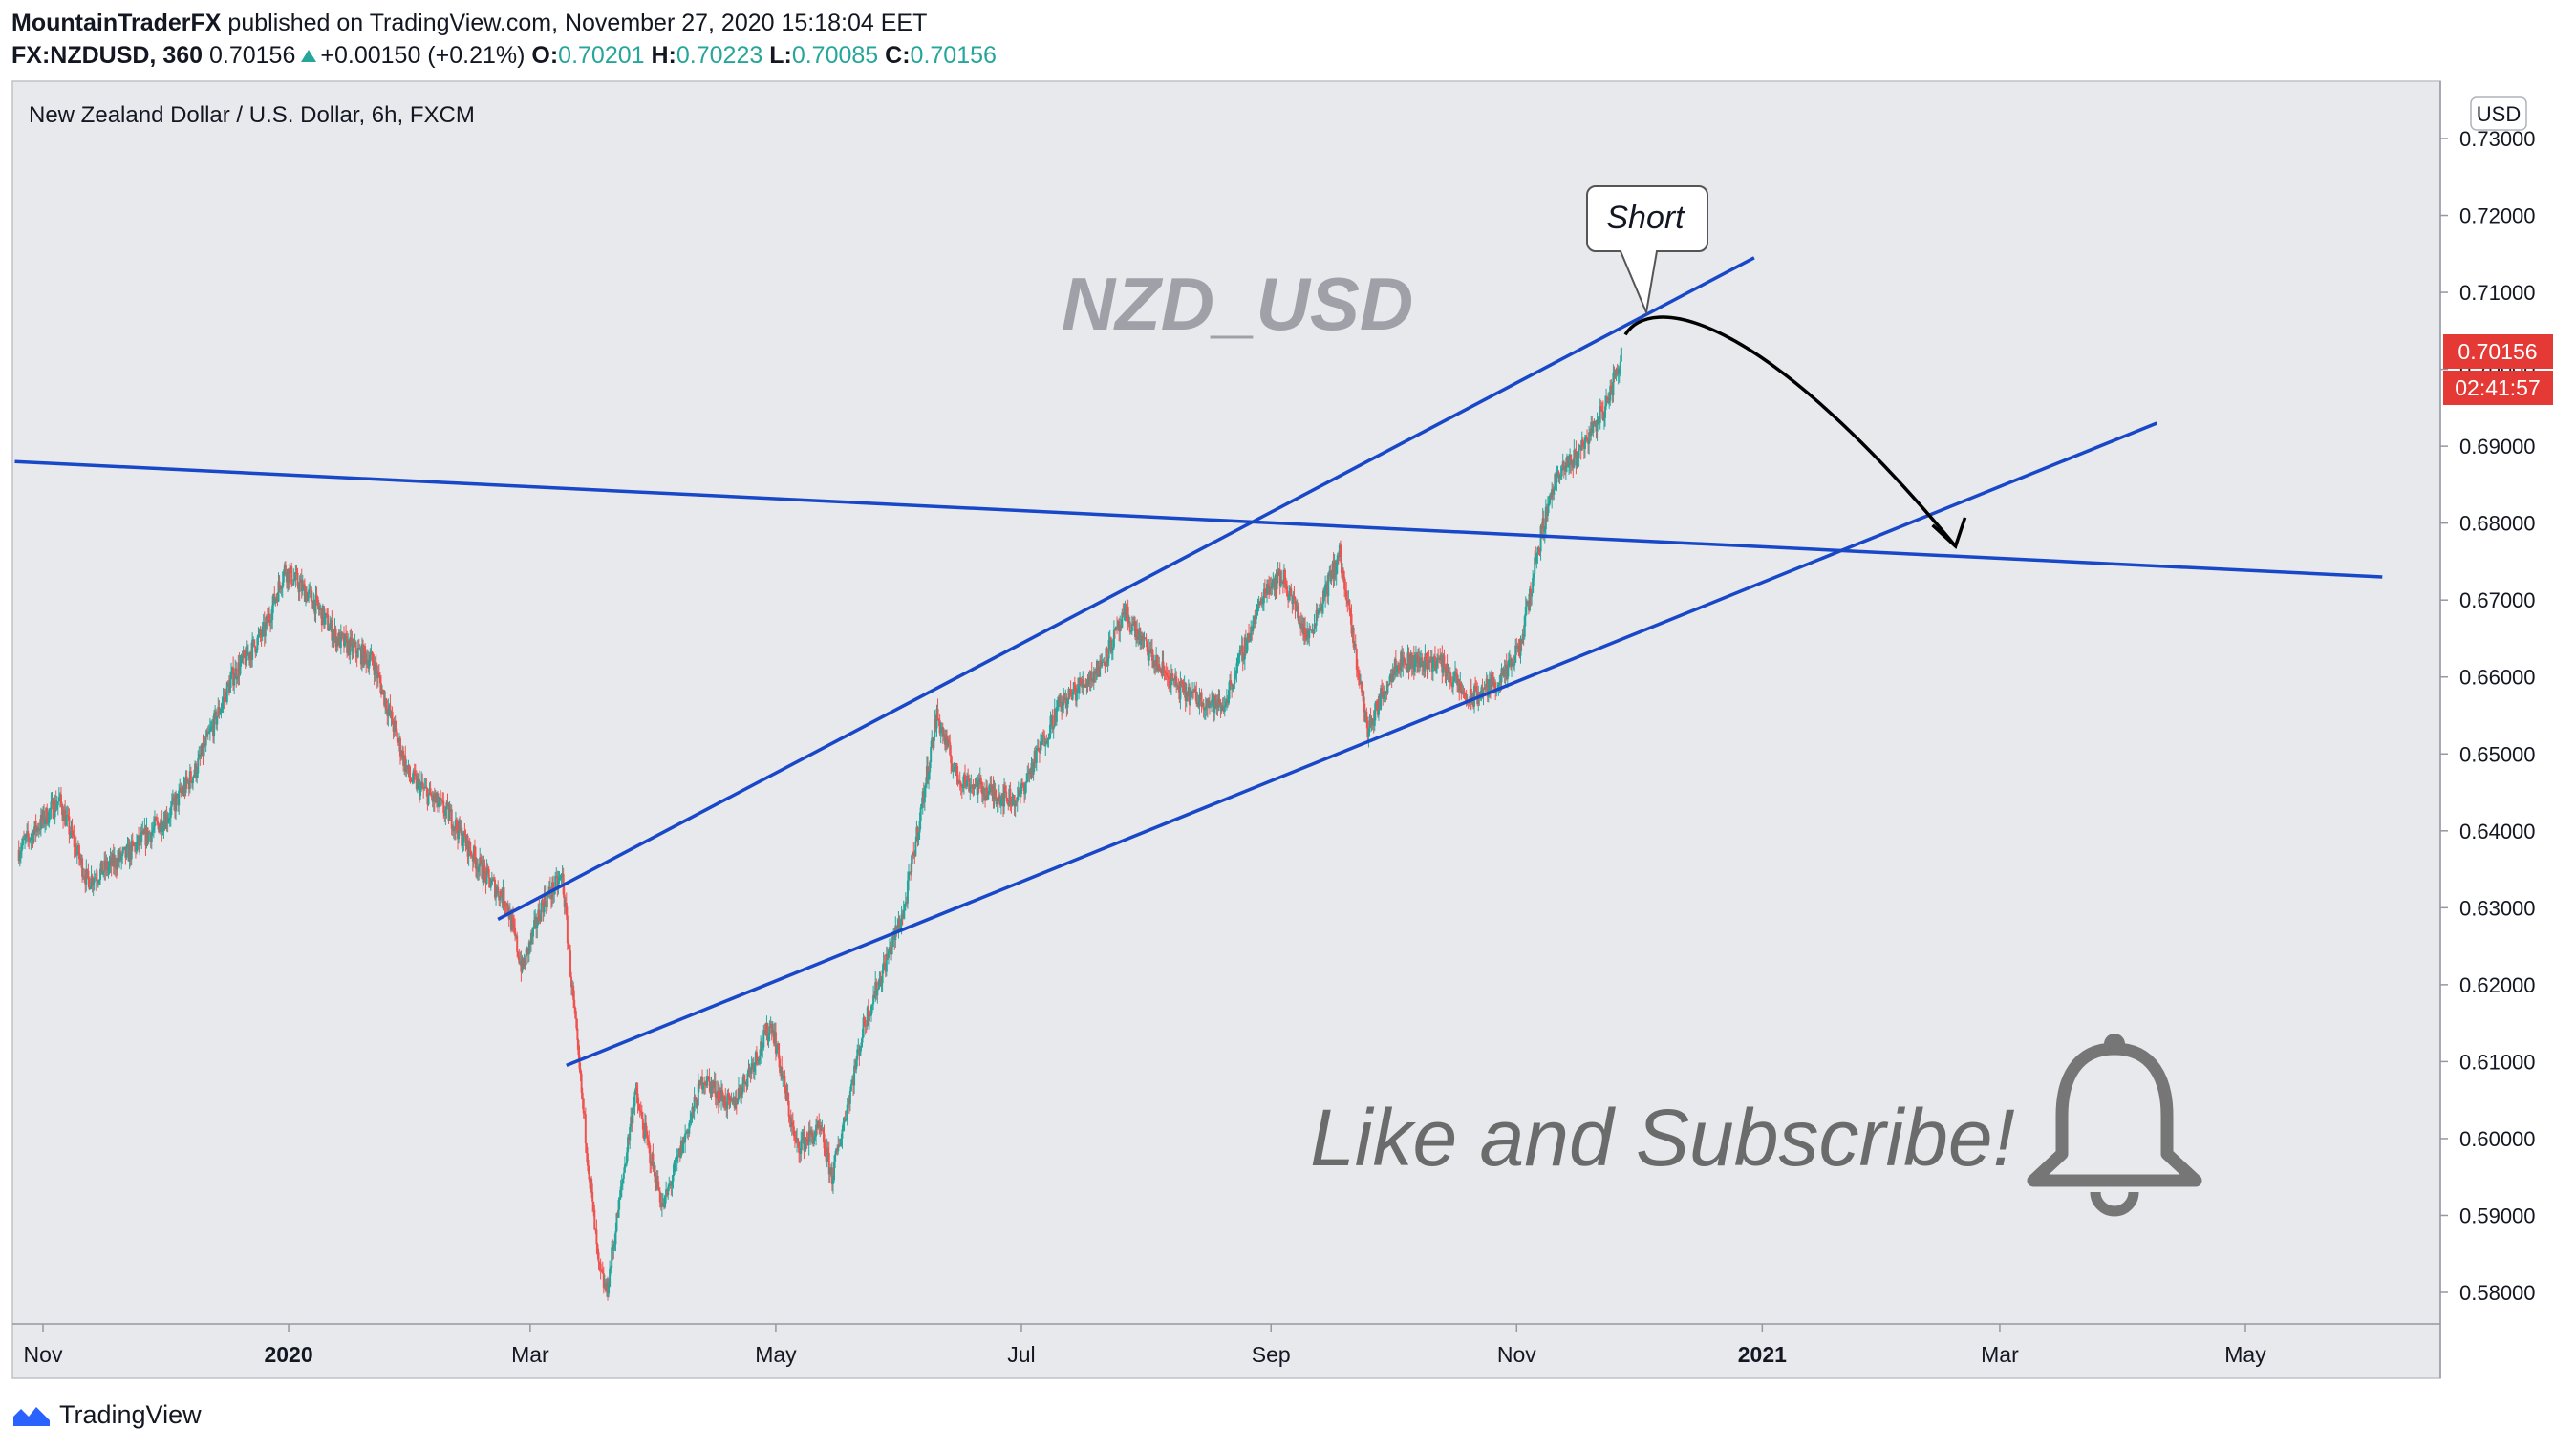 The image size is (2576, 1450). I want to click on change-value: +0.00150 (+0.21%), so click(423, 55).